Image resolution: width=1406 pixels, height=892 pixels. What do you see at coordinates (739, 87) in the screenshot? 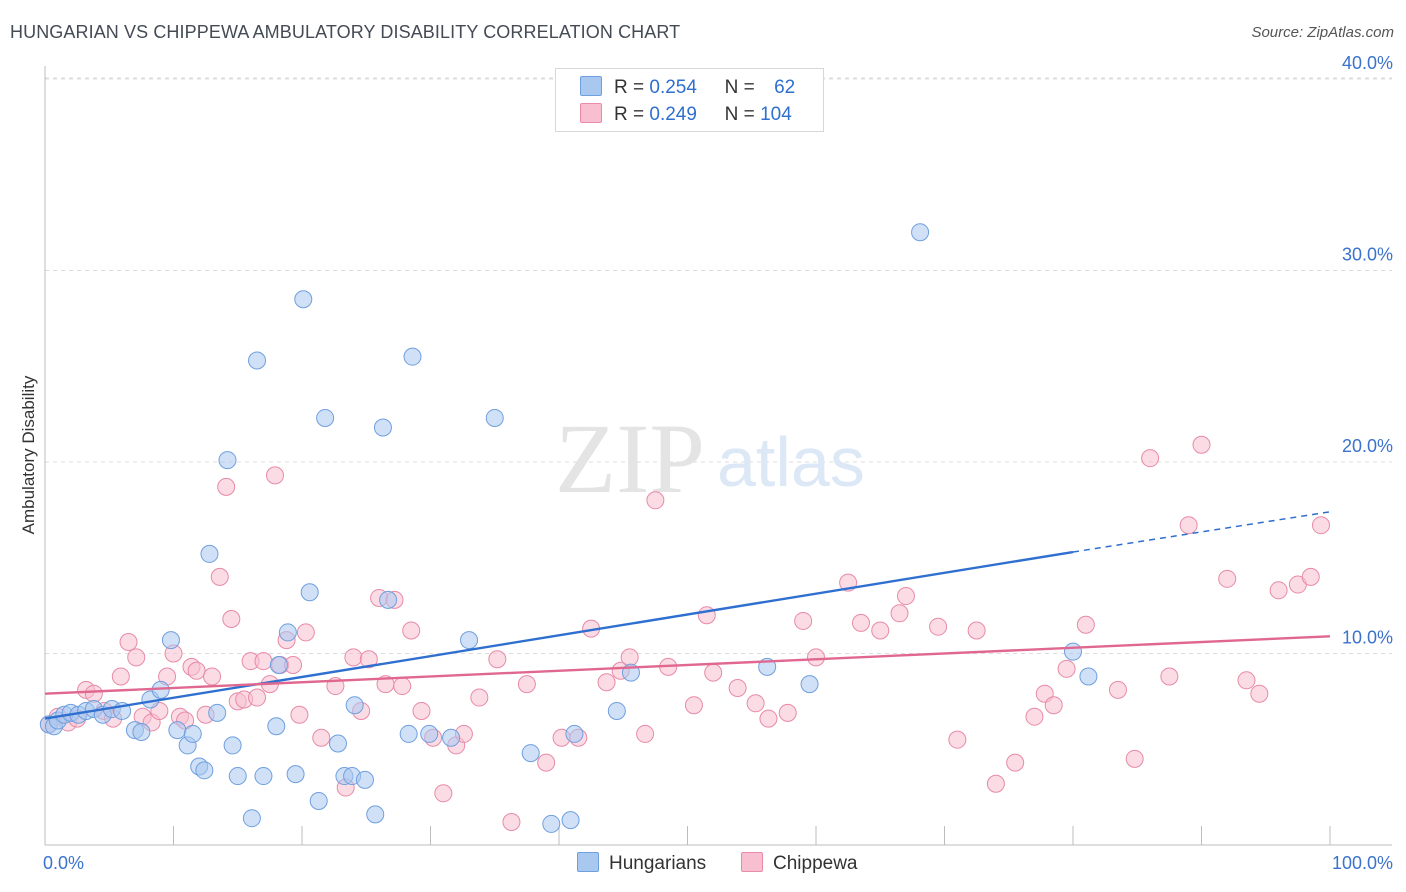
I see `legend-n-label: N =` at bounding box center [739, 87].